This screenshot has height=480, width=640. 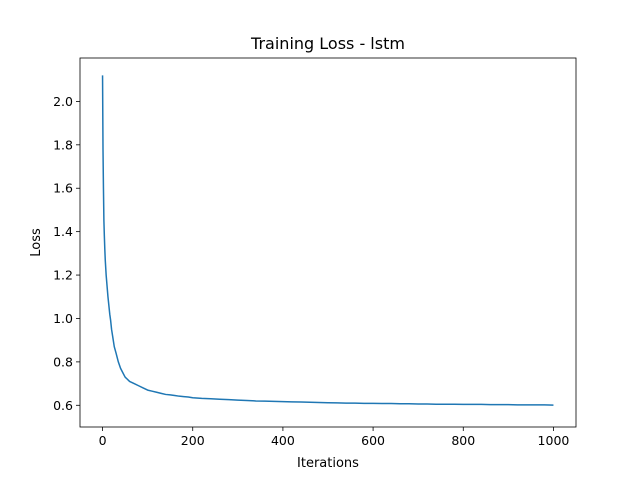 What do you see at coordinates (327, 43) in the screenshot?
I see `chart-title: Training Loss - lstm` at bounding box center [327, 43].